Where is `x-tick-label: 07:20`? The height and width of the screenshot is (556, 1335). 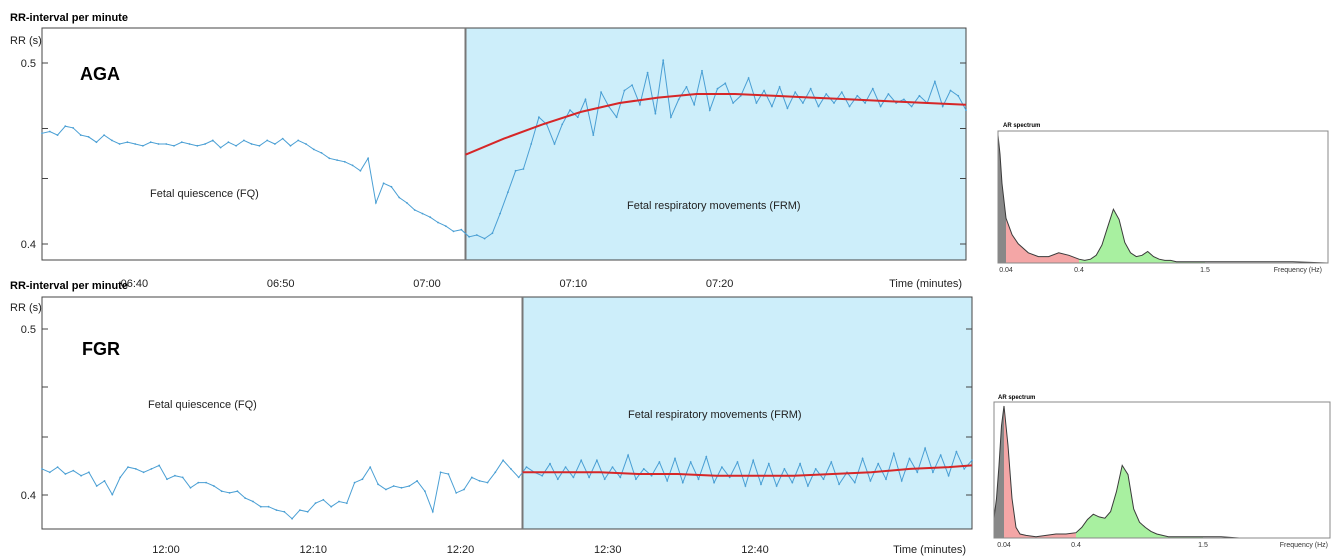
x-tick-label: 07:20 is located at coordinates (720, 284).